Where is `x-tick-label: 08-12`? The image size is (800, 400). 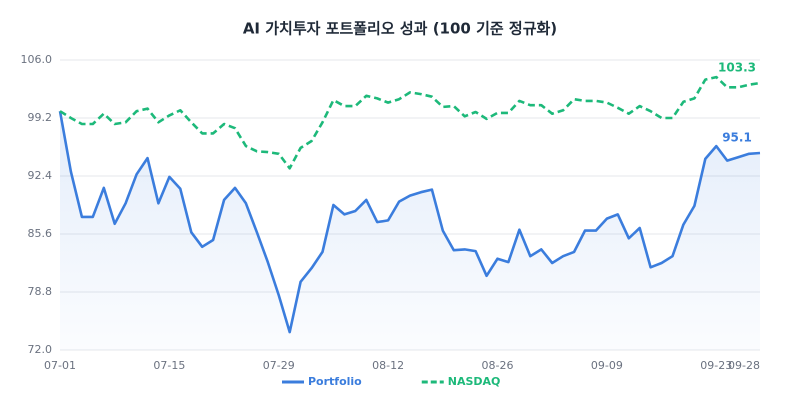 x-tick-label: 08-12 is located at coordinates (388, 365).